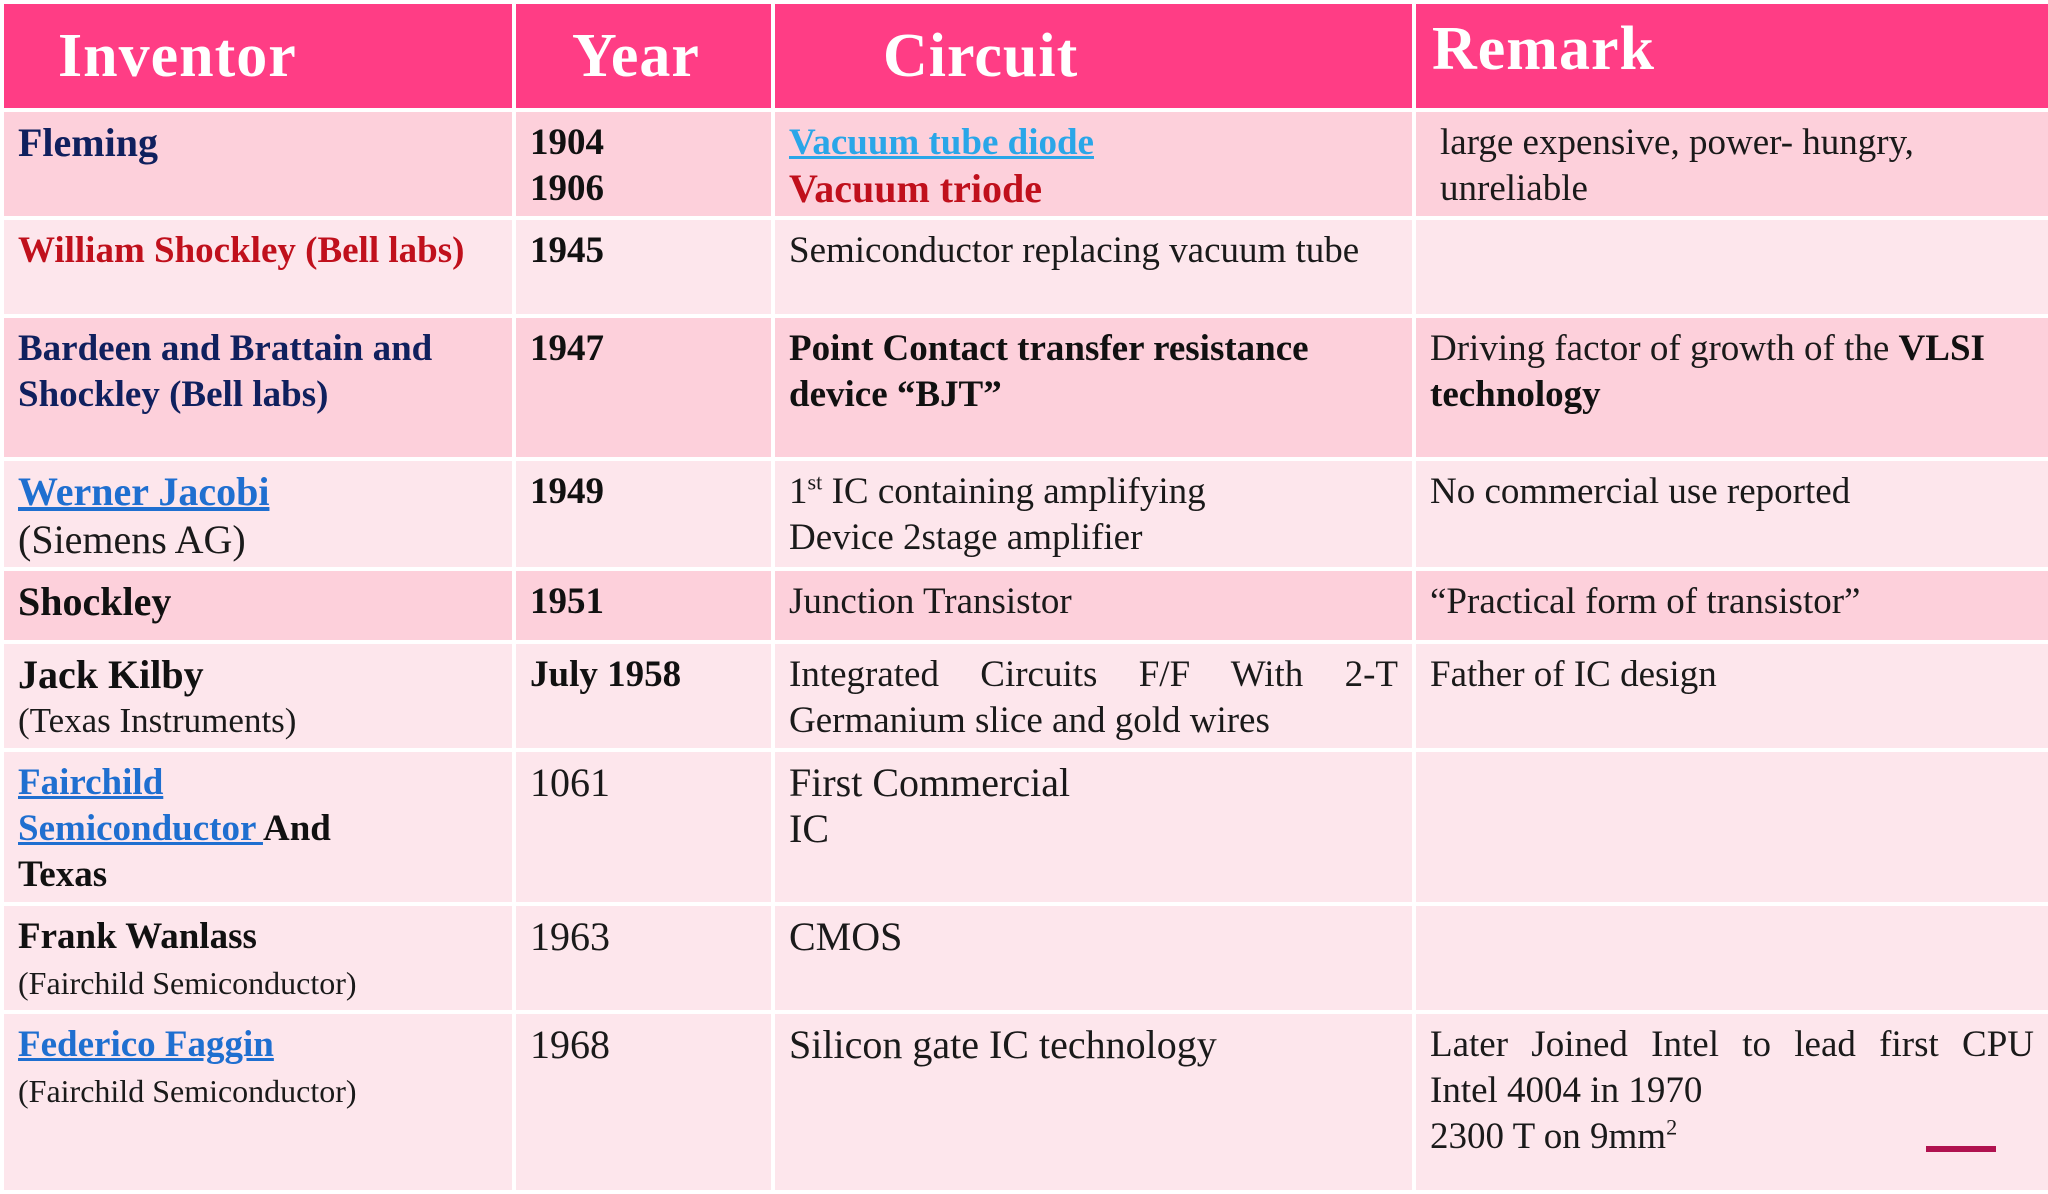 Image resolution: width=2048 pixels, height=1194 pixels. I want to click on remark-cell: No commercial use reported, so click(1730, 514).